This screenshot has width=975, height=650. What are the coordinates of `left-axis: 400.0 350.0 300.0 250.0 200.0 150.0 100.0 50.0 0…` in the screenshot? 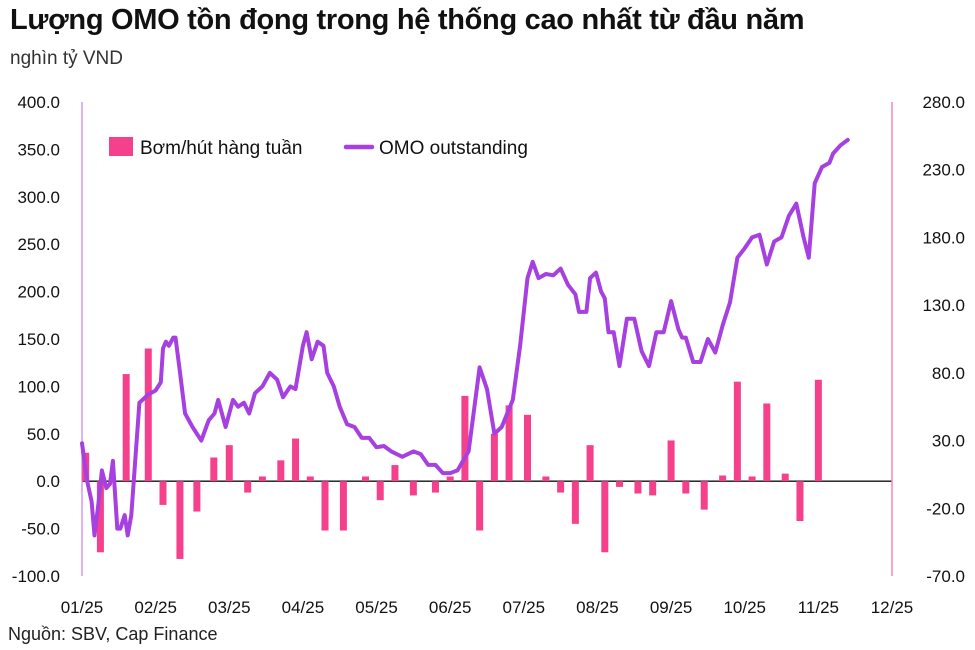 It's located at (36, 339).